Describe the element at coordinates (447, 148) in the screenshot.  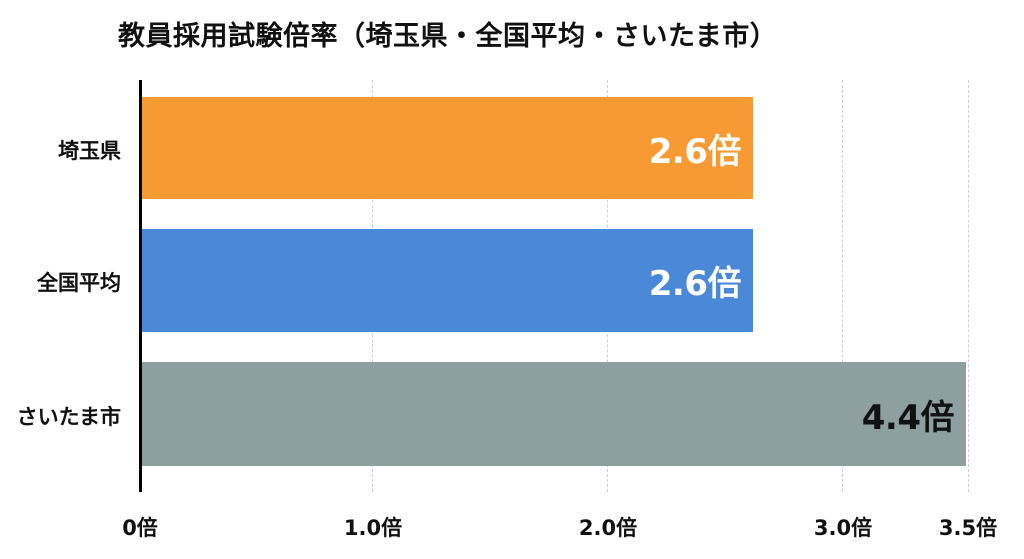
I see `bar-saitama-prefecture: 2.6倍` at that location.